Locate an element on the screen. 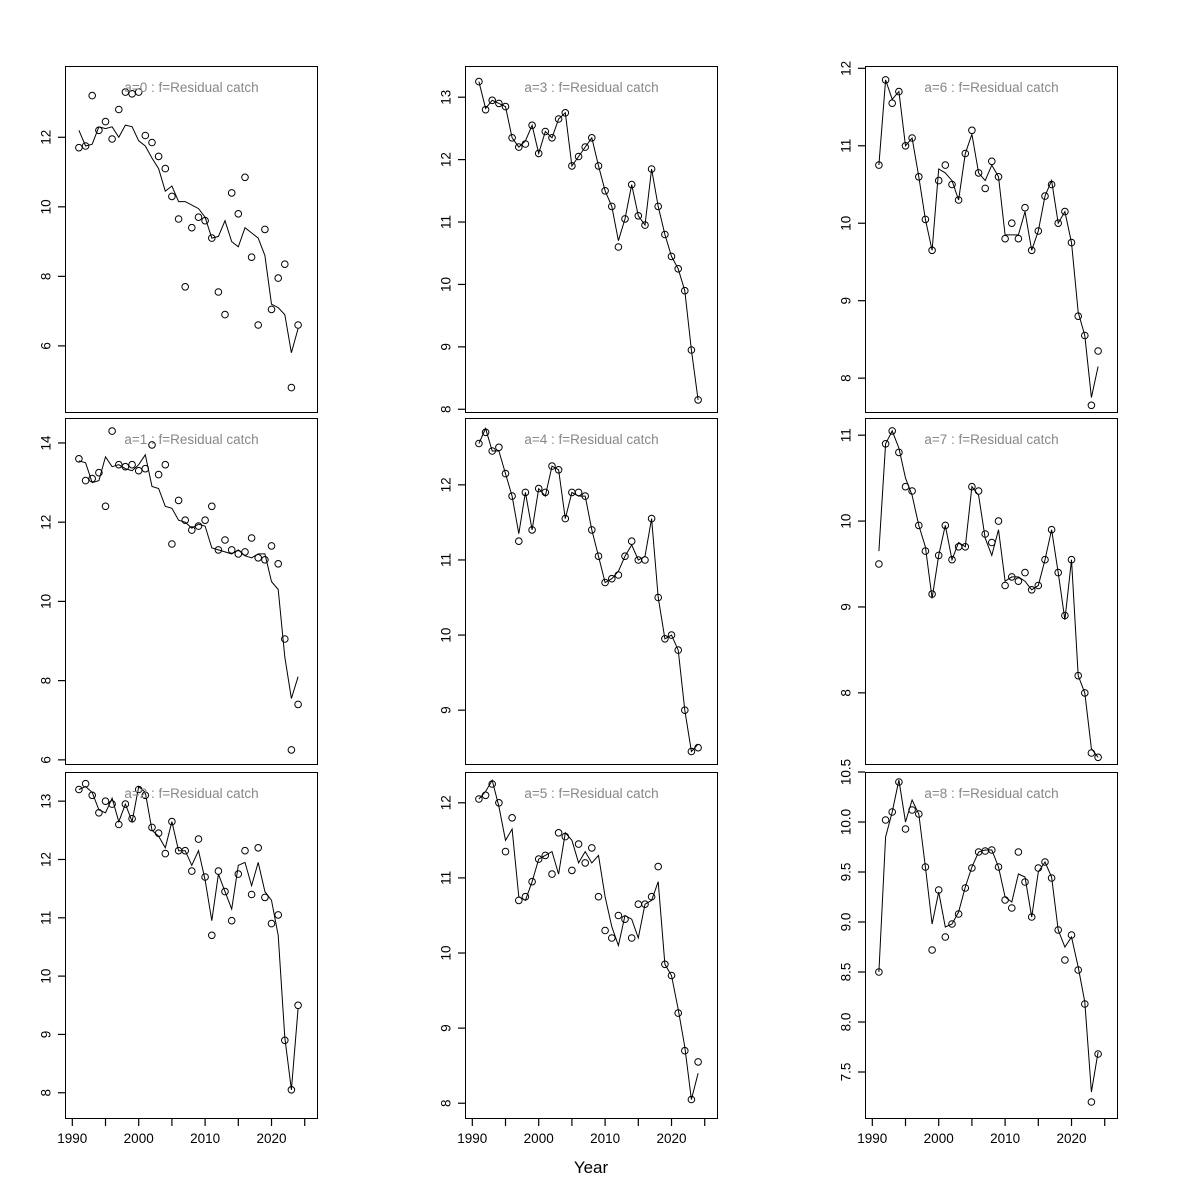 The width and height of the screenshot is (1200, 1200). x-tick-label: 2000 is located at coordinates (539, 1138).